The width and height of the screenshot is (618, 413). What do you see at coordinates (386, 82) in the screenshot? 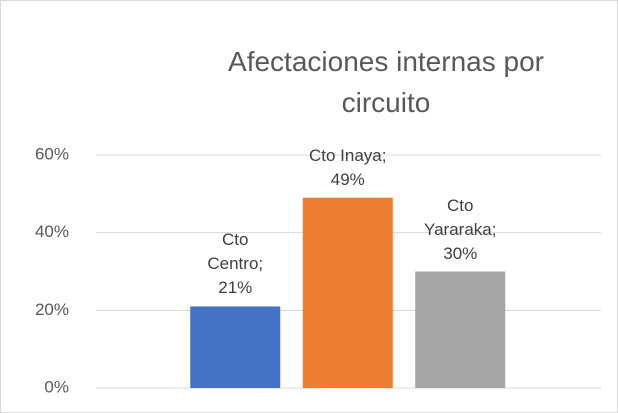
I see `chart-title: Afectaciones internas por circuito` at bounding box center [386, 82].